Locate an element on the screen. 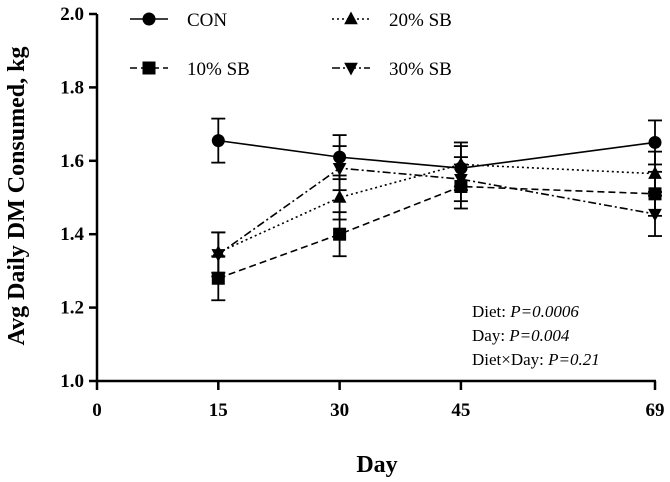 The width and height of the screenshot is (670, 482). legend-item: 20% SB is located at coordinates (392, 20).